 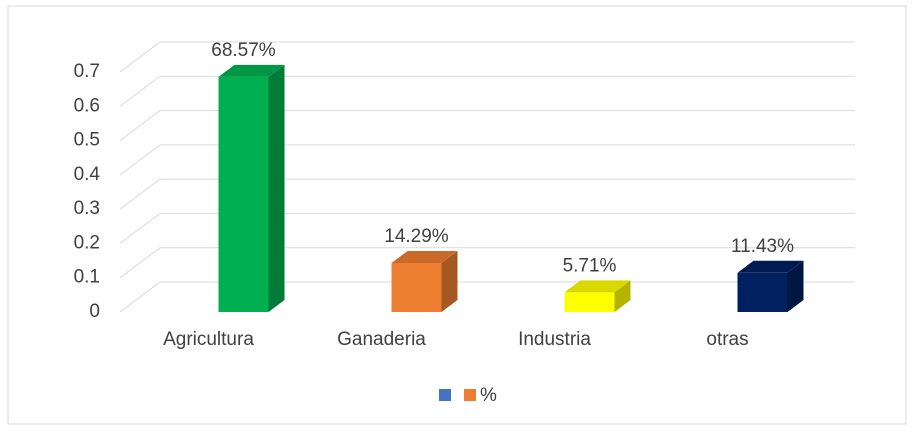 What do you see at coordinates (208, 339) in the screenshot?
I see `x-tick-label: Agricultura` at bounding box center [208, 339].